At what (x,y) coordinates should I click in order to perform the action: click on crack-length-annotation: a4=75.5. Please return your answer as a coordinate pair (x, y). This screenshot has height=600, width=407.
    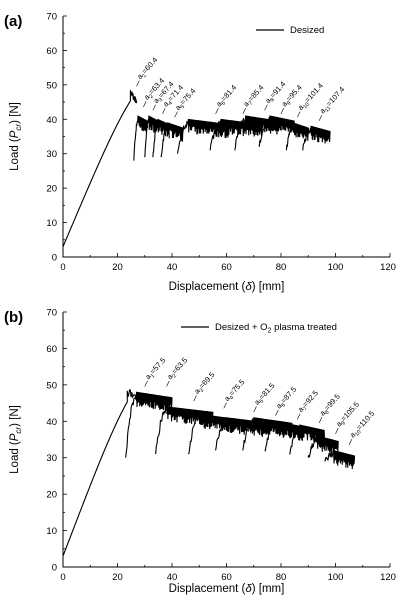
    Looking at the image, I should click on (235, 391).